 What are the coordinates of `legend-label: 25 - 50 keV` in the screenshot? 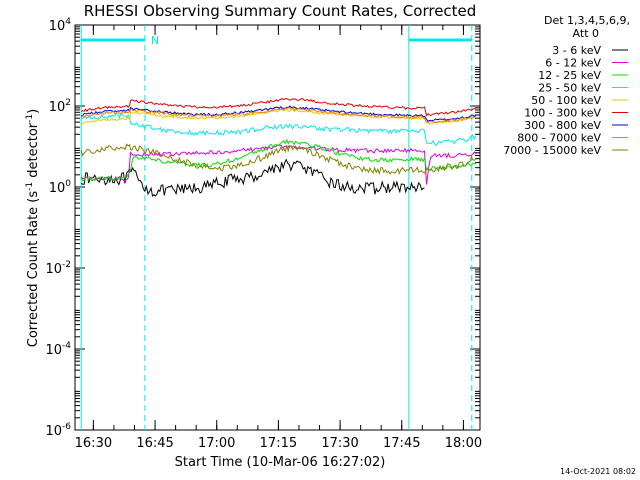 It's located at (569, 88).